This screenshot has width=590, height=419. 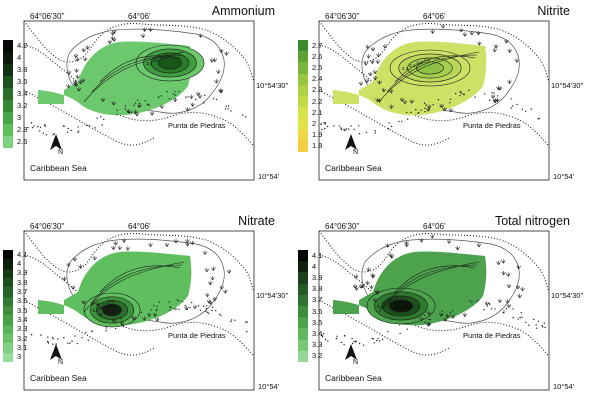 I want to click on longitude-label: 64°06'30'', so click(x=47, y=226).